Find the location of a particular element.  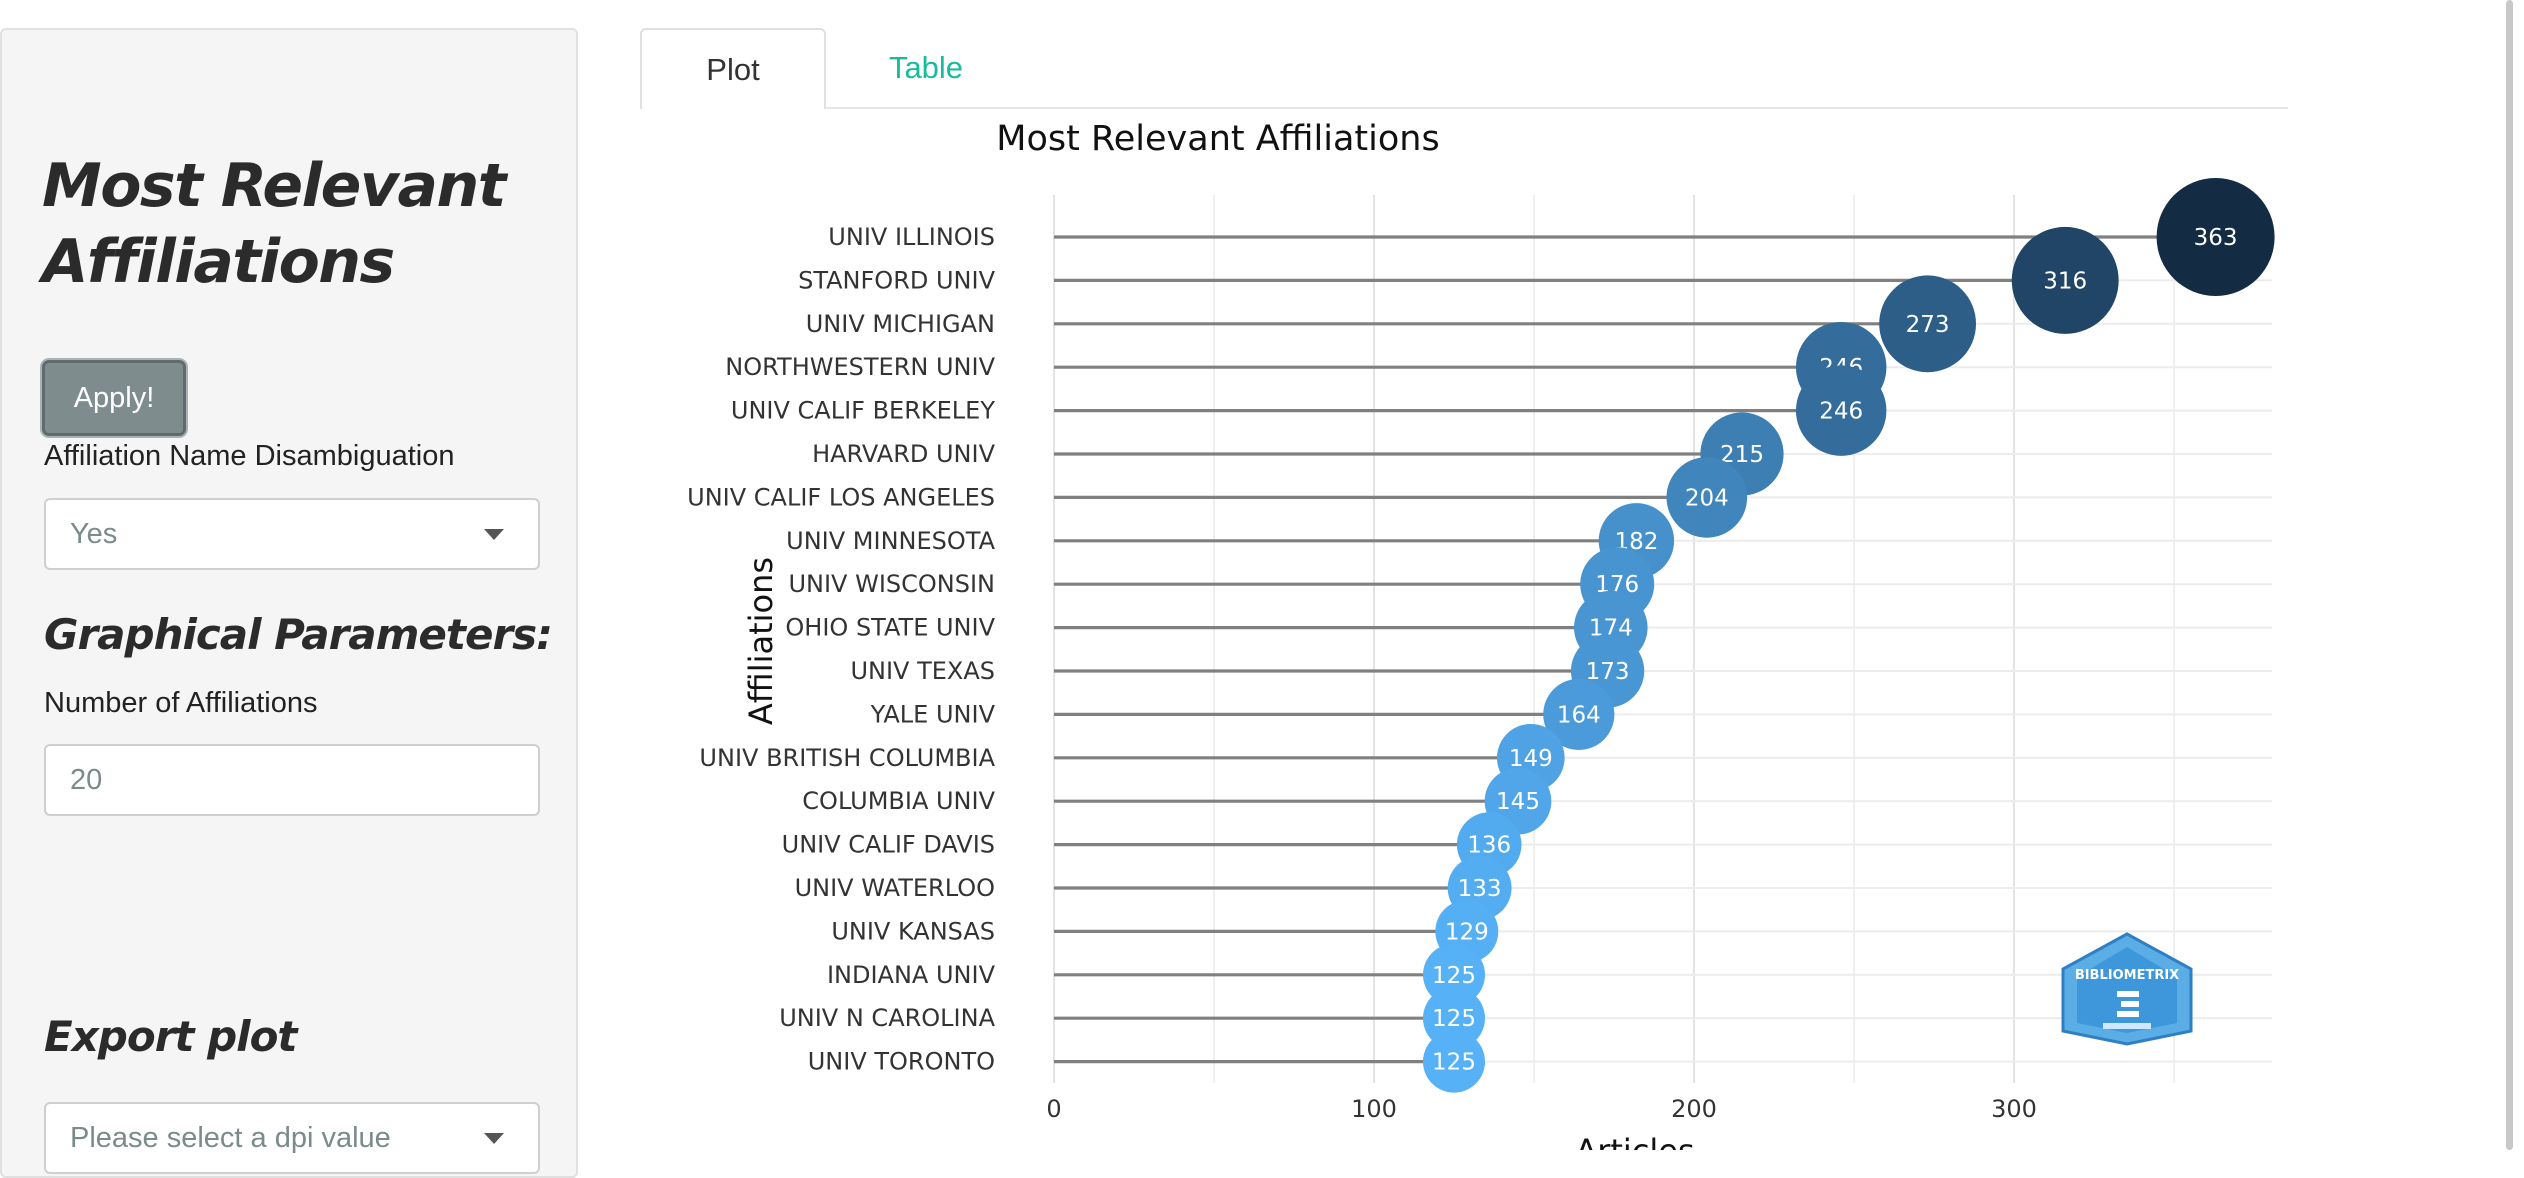

y-tick-label: UNIV N CAROLINA is located at coordinates (887, 1018).